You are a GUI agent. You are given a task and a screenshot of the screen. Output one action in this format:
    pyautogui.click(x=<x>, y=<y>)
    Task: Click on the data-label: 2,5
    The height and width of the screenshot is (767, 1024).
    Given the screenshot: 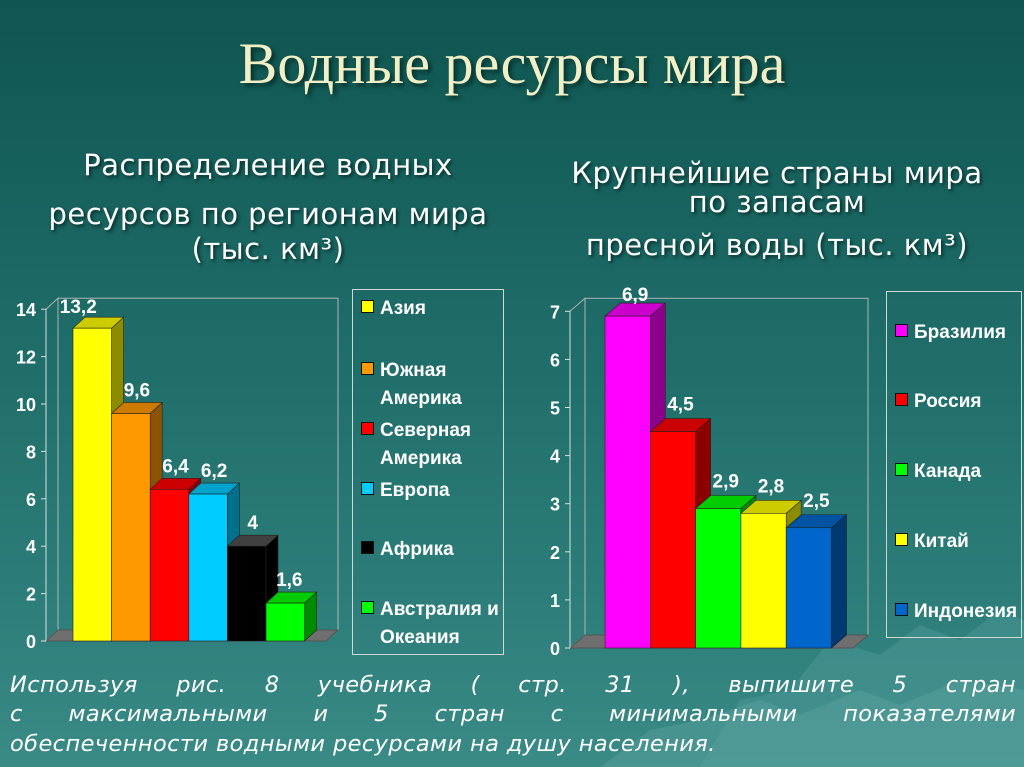 What is the action you would take?
    pyautogui.click(x=816, y=501)
    